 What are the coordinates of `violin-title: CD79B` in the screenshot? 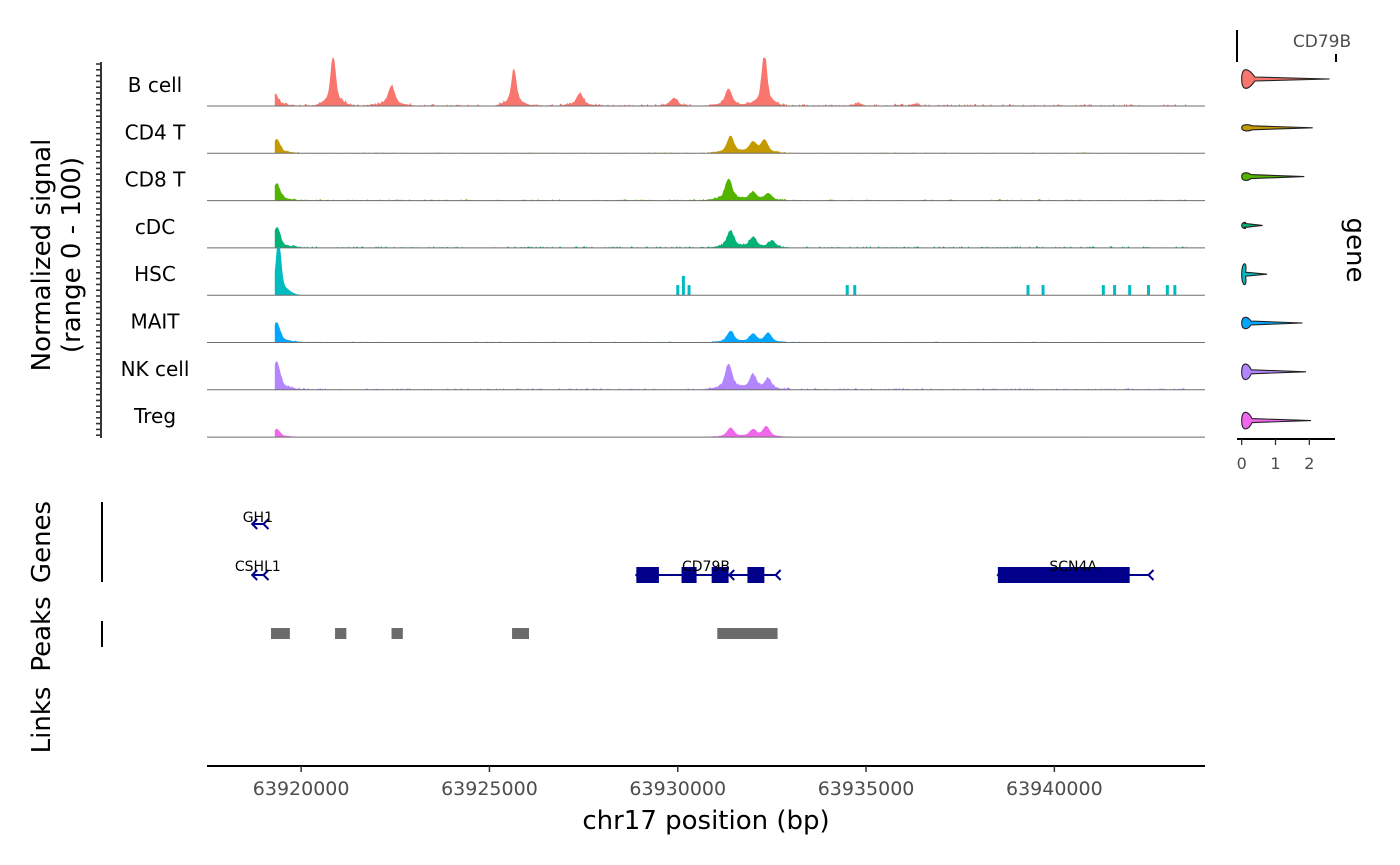 It's located at (1322, 42).